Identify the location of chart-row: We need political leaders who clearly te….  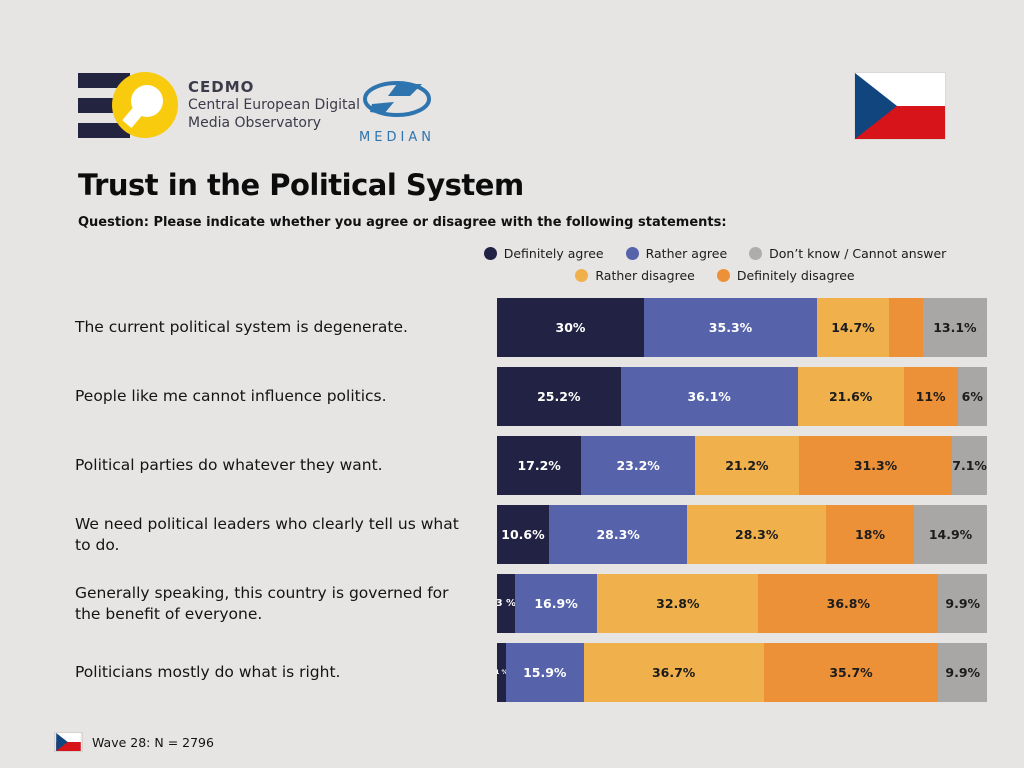
(531, 534).